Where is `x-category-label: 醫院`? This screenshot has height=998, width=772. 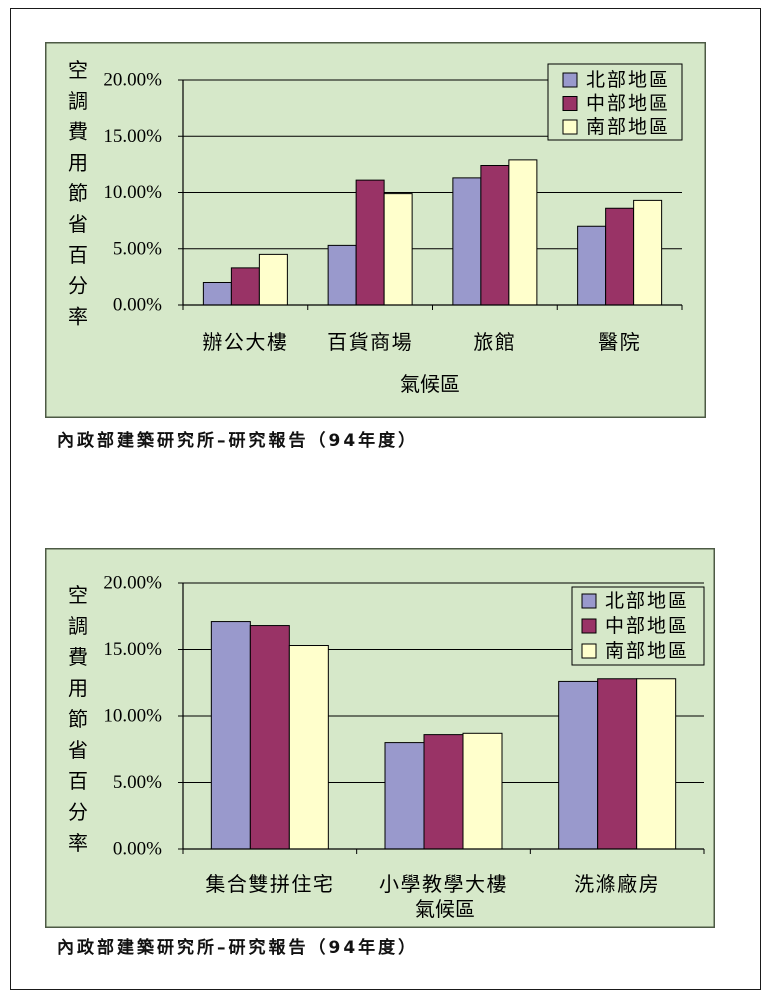
x-category-label: 醫院 is located at coordinates (619, 342).